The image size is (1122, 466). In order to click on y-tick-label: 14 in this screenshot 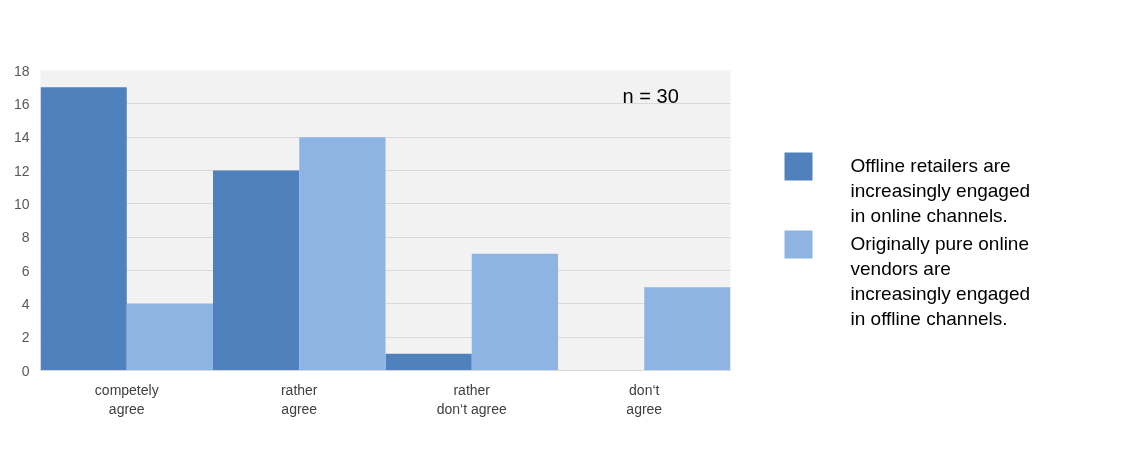, I will do `click(21, 137)`.